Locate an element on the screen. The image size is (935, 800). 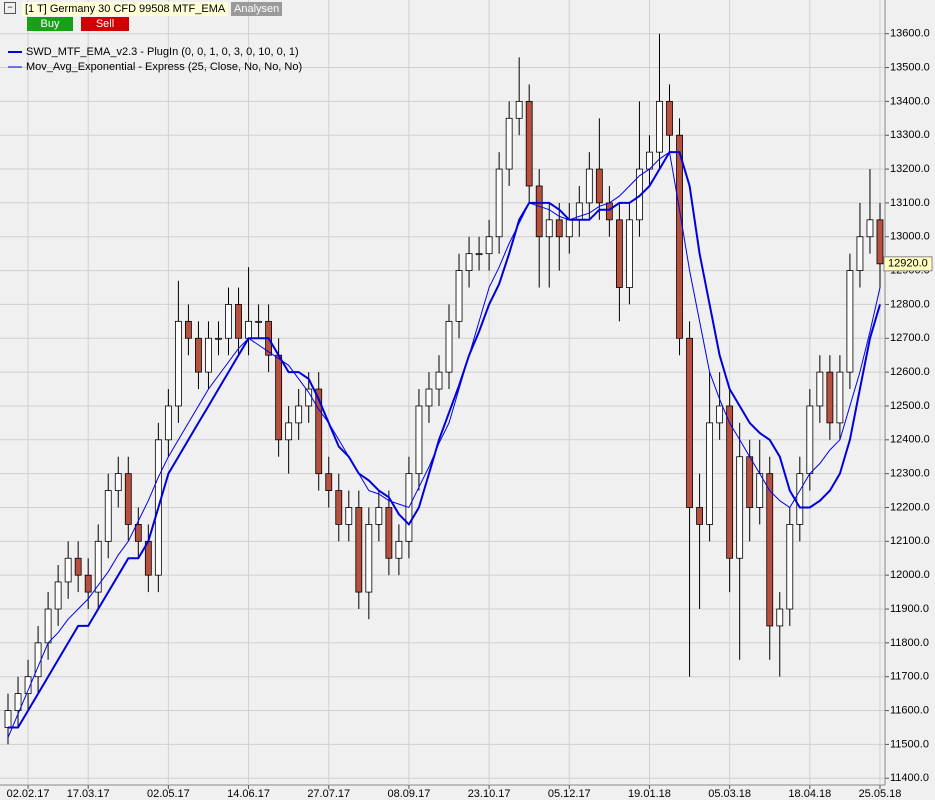
x-tick-label: 05.12.17 is located at coordinates (569, 794).